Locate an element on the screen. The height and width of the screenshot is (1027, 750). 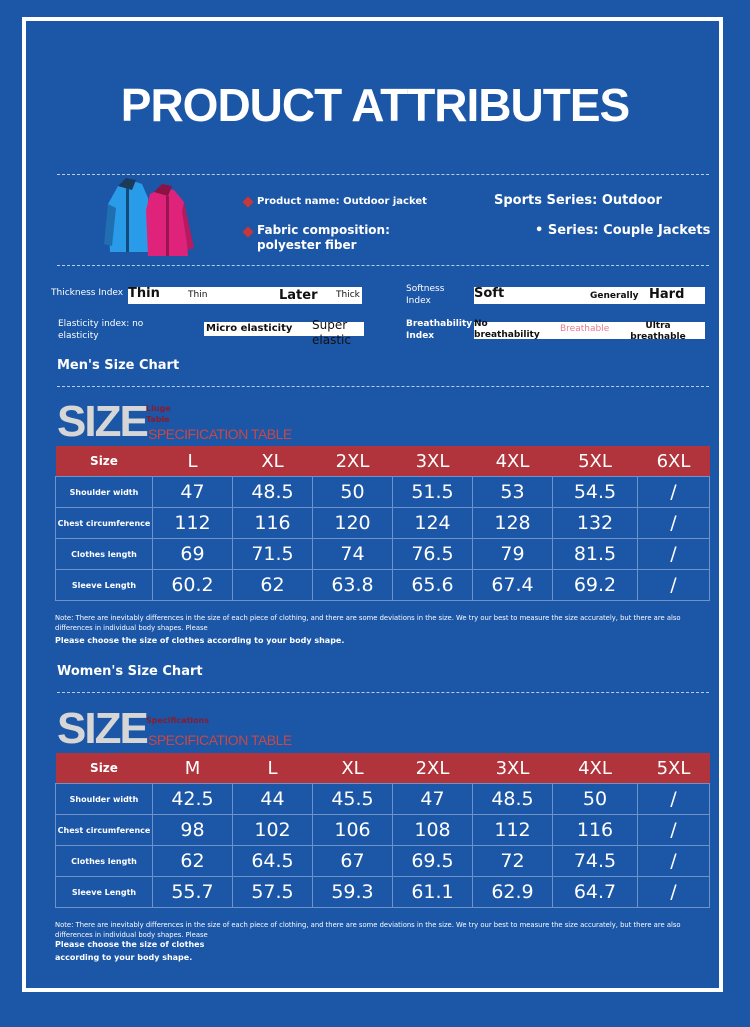
header-cell: 6XL is located at coordinates (673, 461).